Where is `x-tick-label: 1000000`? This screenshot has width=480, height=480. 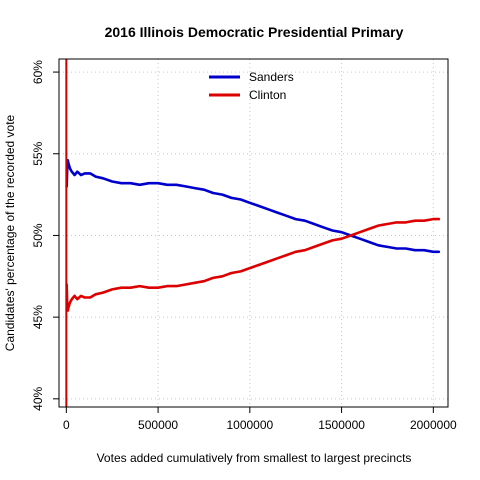
x-tick-label: 1000000 is located at coordinates (249, 425).